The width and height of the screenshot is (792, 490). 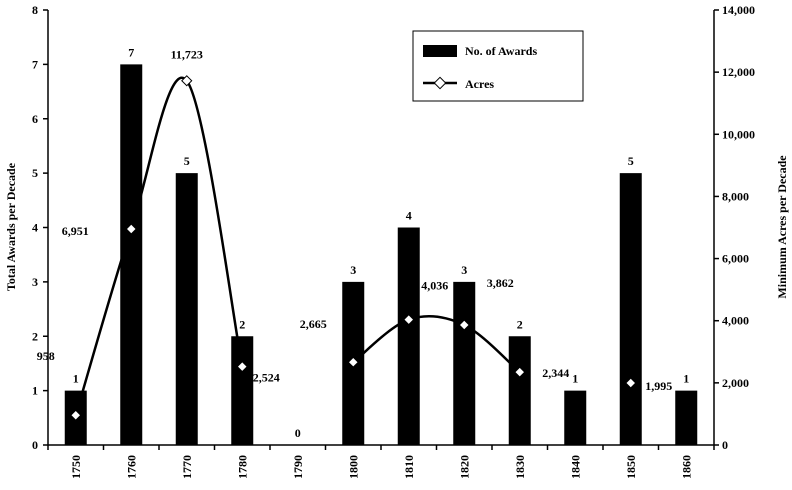 What do you see at coordinates (298, 467) in the screenshot?
I see `x-tick-label: 1790` at bounding box center [298, 467].